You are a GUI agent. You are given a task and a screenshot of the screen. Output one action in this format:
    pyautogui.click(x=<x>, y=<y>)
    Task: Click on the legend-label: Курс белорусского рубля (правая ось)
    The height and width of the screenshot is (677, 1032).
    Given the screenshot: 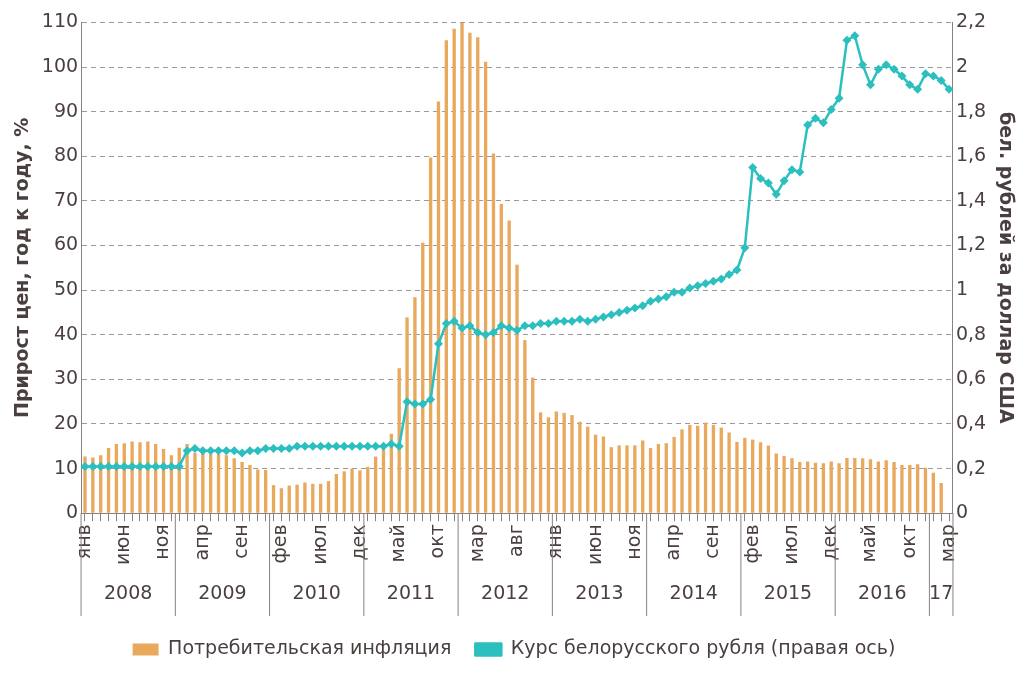 What is the action you would take?
    pyautogui.click(x=703, y=647)
    